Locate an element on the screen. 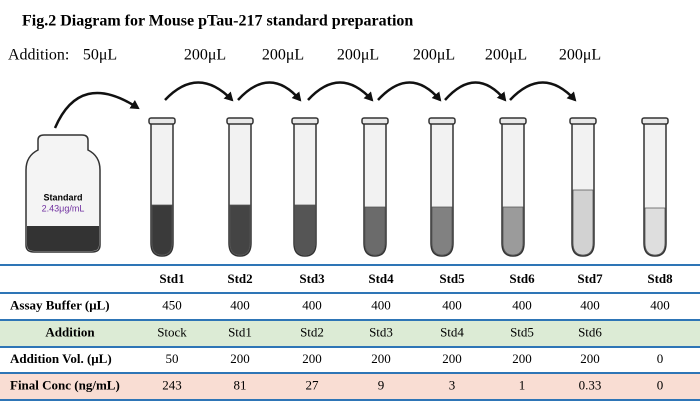 This screenshot has width=700, height=403. cell: Std1 is located at coordinates (240, 331).